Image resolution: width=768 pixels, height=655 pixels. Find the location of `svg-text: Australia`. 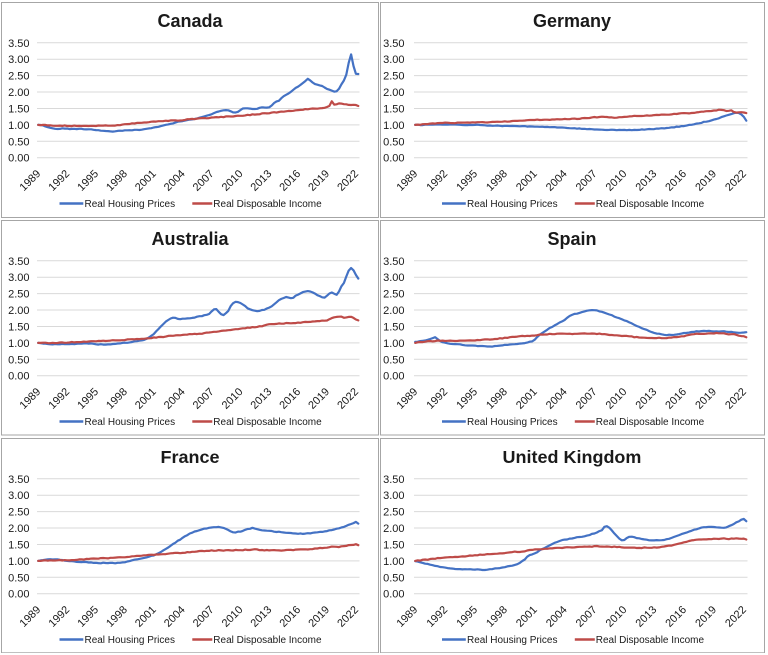

svg-text: Australia is located at coordinates (190, 239).